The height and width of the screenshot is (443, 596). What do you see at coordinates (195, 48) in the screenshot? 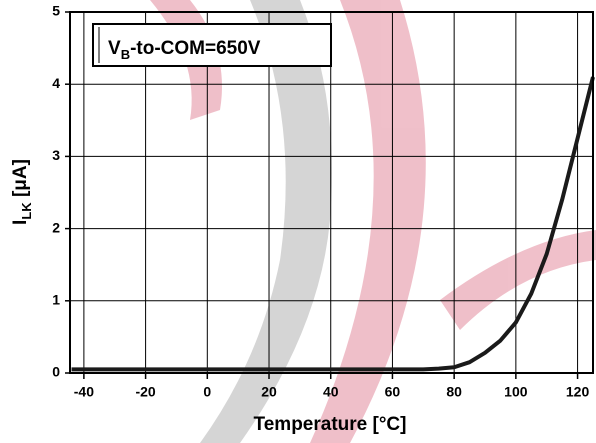
I see `annotation-rest: -to-COM=650V` at bounding box center [195, 48].